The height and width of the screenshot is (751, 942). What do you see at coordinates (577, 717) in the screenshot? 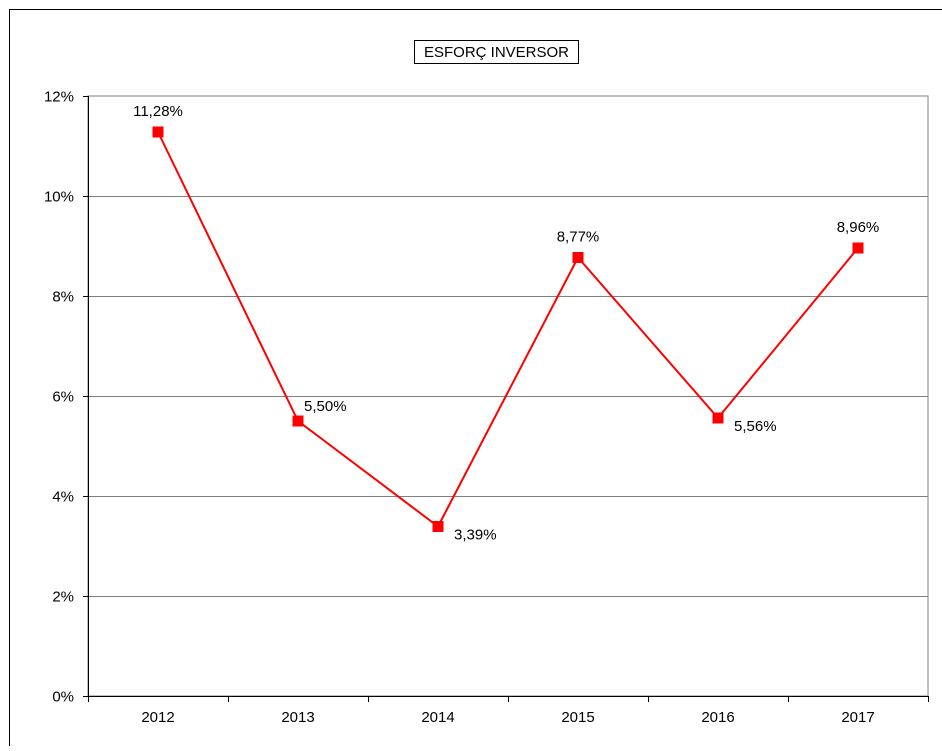
I see `x-tick-label: 2015` at bounding box center [577, 717].